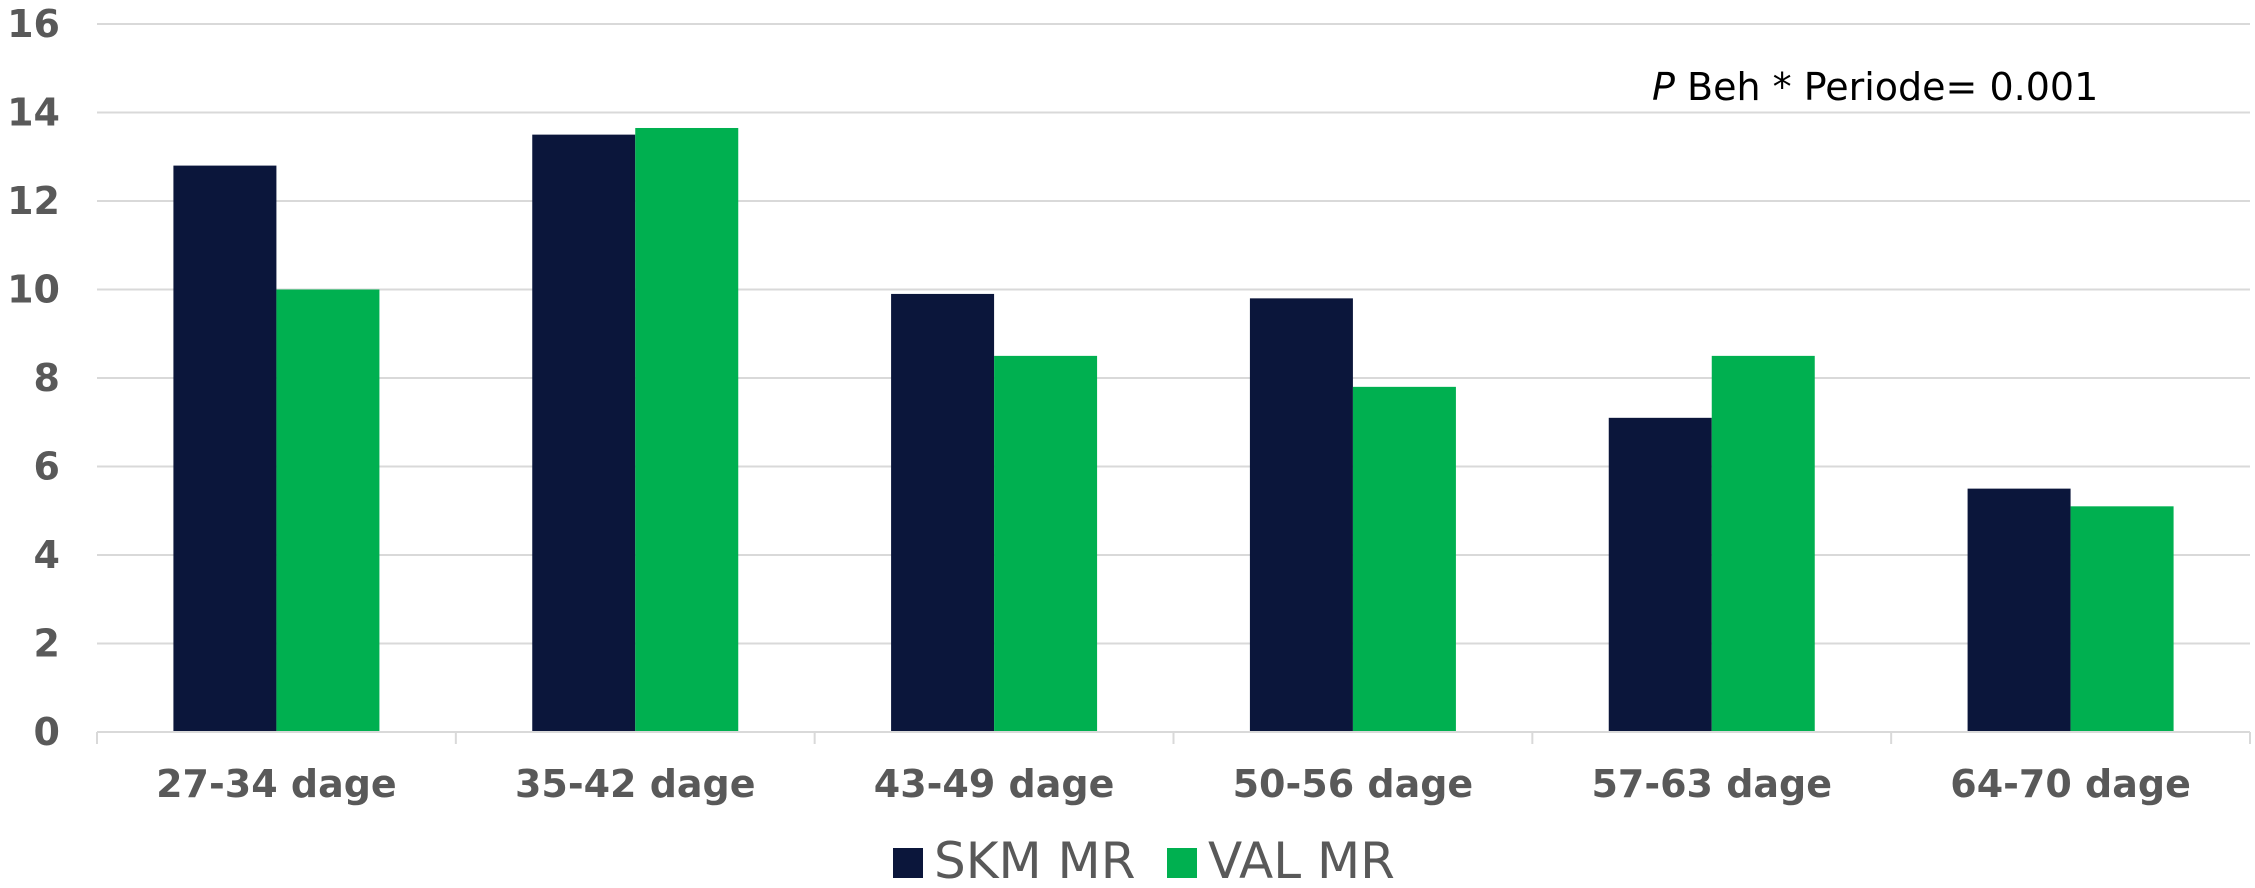 The image size is (2255, 888). Describe the element at coordinates (1663, 87) in the screenshot. I see `annotation-italic-p: P` at that location.